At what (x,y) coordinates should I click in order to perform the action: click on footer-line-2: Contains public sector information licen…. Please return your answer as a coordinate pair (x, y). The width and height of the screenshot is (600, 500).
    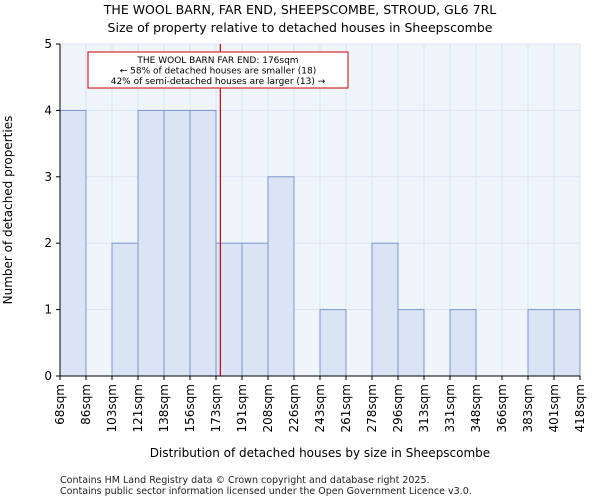
    Looking at the image, I should click on (266, 491).